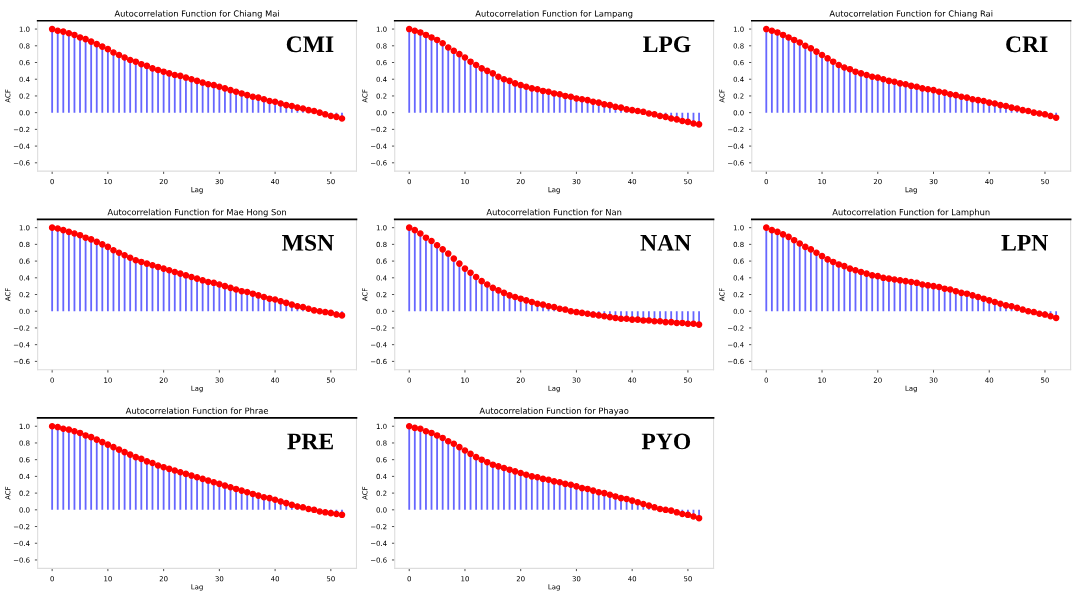 The height and width of the screenshot is (592, 1076). What do you see at coordinates (554, 14) in the screenshot?
I see `chart-title: Autocorrelation Function for Lampang` at bounding box center [554, 14].